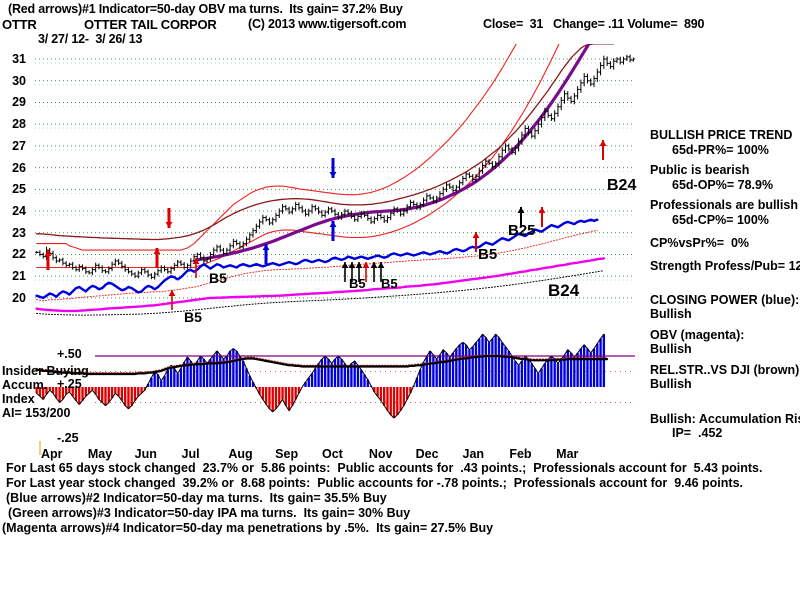  I want to click on month-label-aug: Aug, so click(240, 454).